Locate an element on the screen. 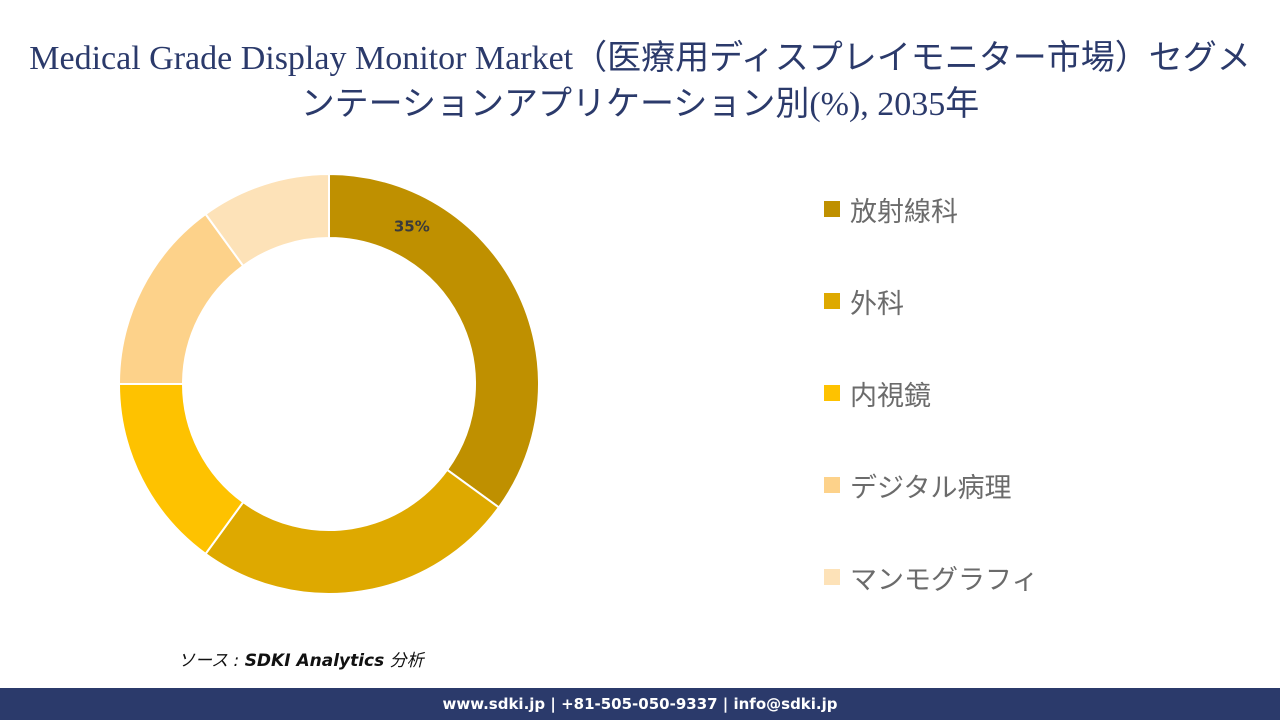  legend-item-5: マンモグラフィ is located at coordinates (1034, 577).